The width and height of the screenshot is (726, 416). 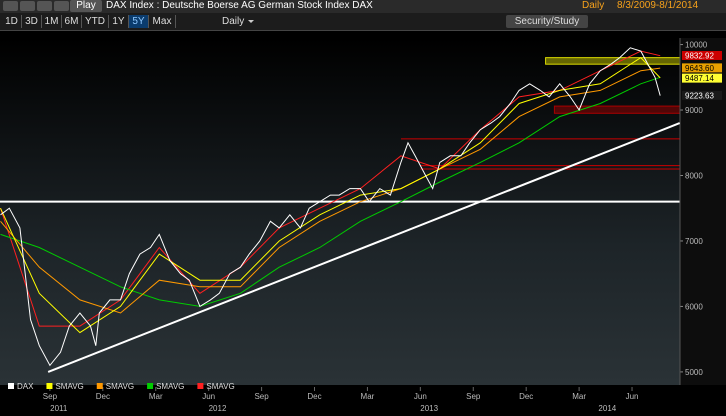 What do you see at coordinates (694, 306) in the screenshot?
I see `y-tick-label: 6000` at bounding box center [694, 306].